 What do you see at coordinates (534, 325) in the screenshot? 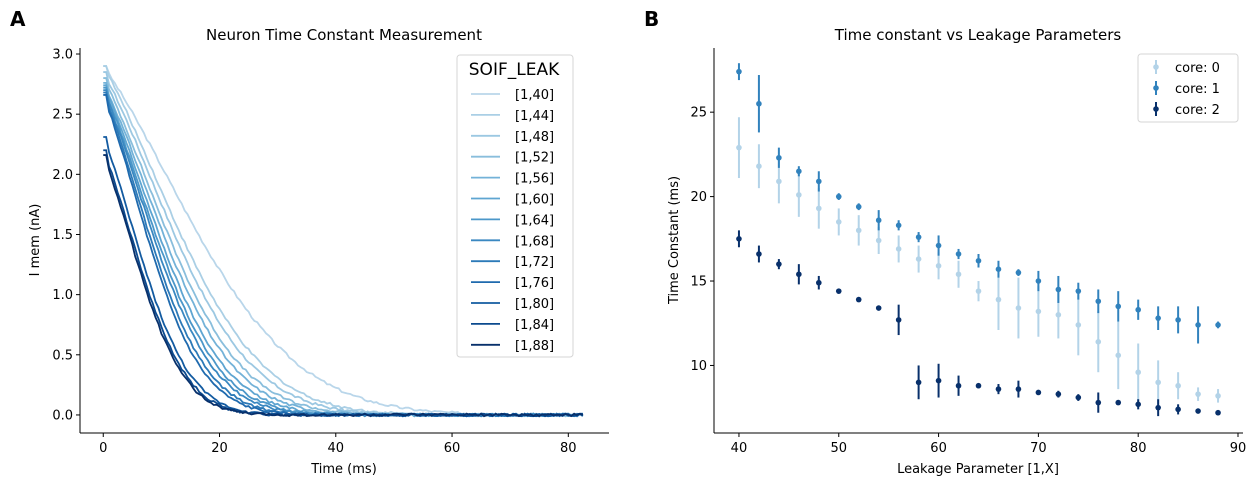
I see `panel-a-legend-label: [1,84]` at bounding box center [534, 325].